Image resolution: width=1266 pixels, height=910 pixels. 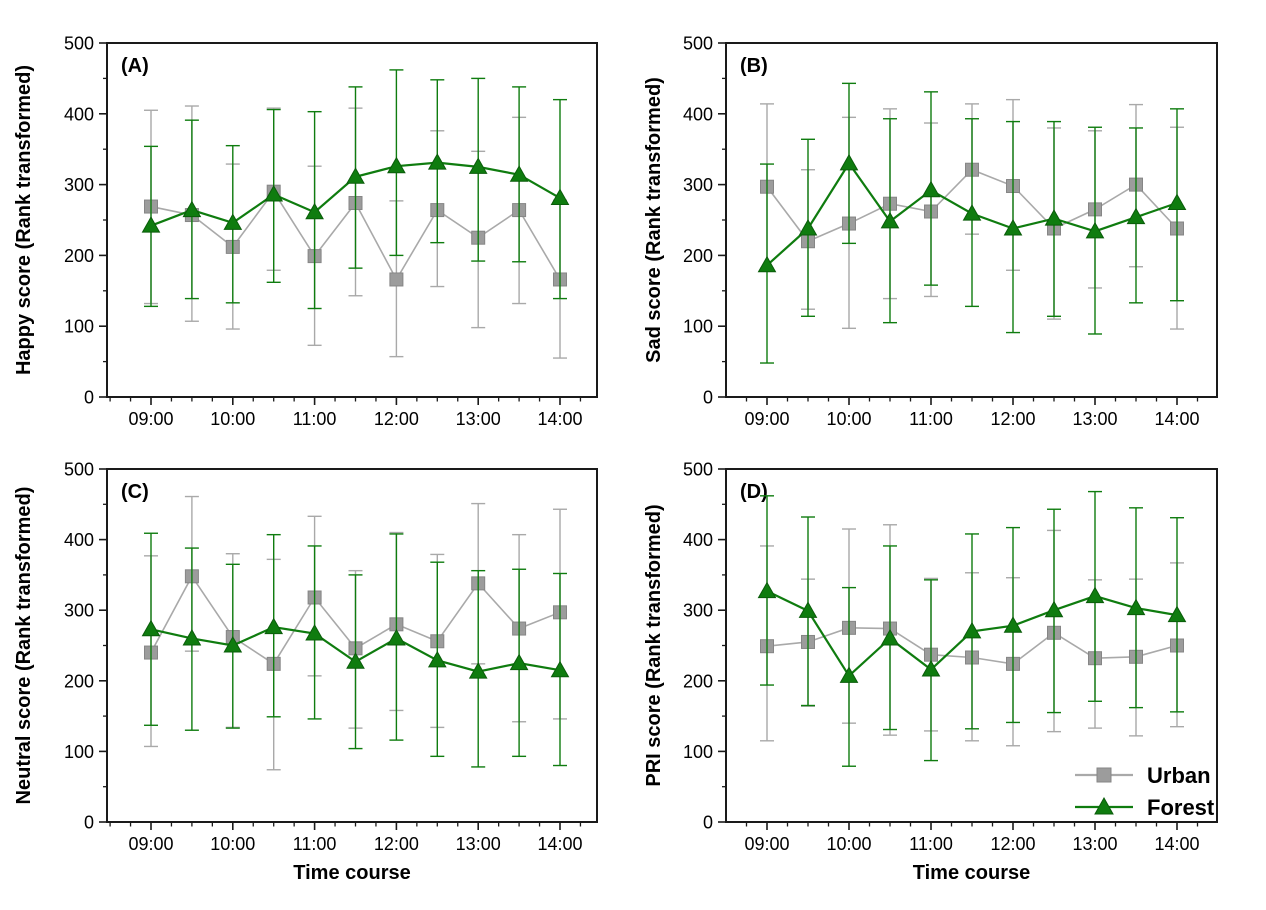 I want to click on panel-letter: (B), so click(x=754, y=66).